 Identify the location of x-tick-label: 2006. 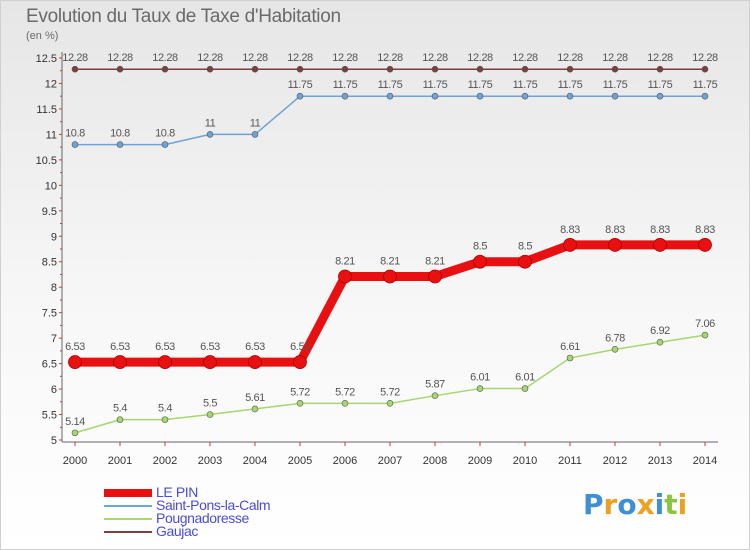
(345, 461).